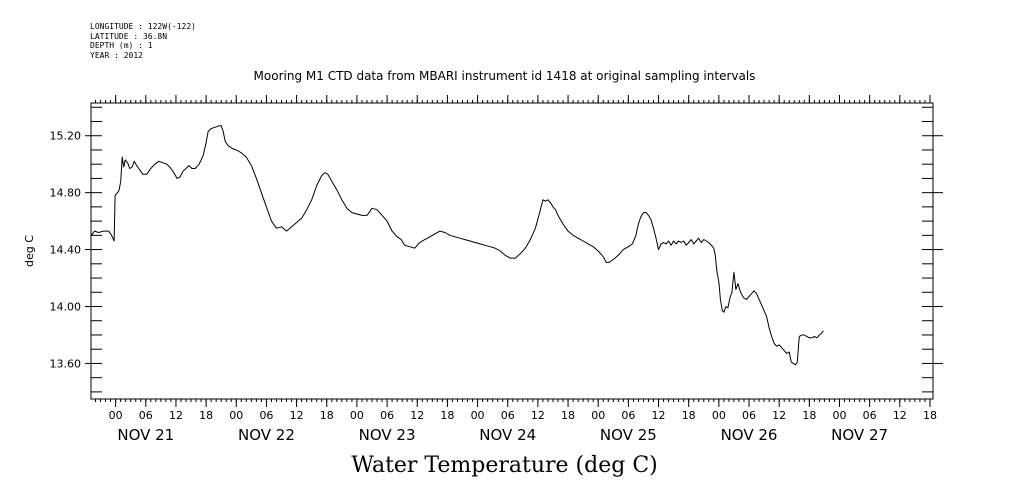 Image resolution: width=1009 pixels, height=504 pixels. What do you see at coordinates (387, 435) in the screenshot?
I see `x-day-label: NOV 23` at bounding box center [387, 435].